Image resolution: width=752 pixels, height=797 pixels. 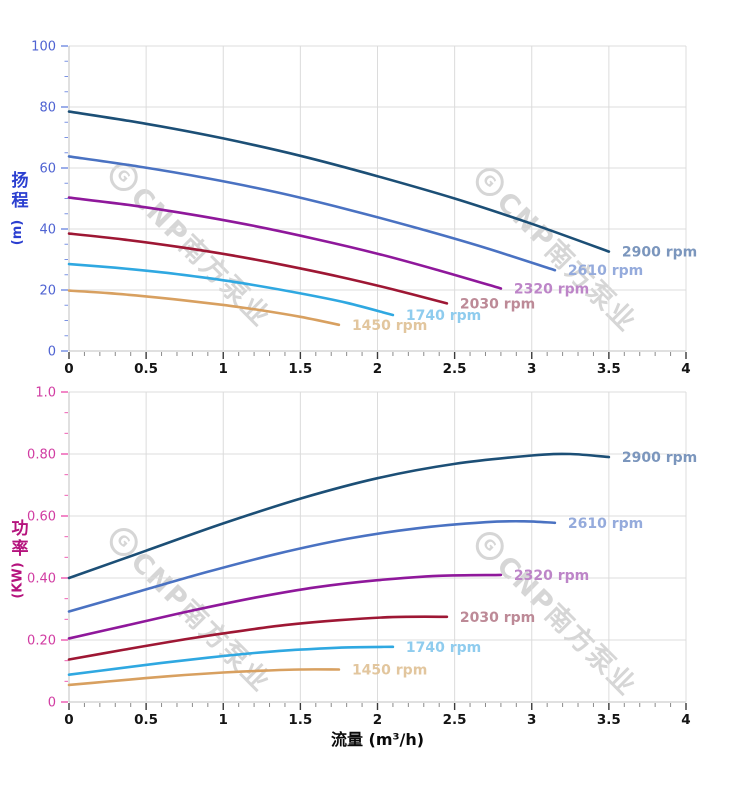 I want to click on power-curve-2030rpm, so click(x=258, y=638).